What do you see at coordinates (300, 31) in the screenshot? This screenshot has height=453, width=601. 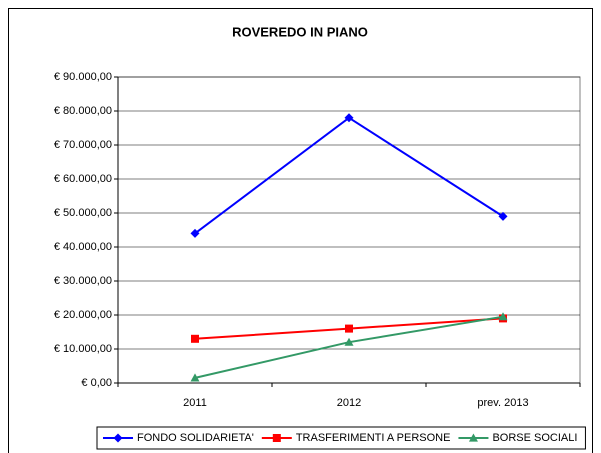 I see `chart-title: ROVEREDO IN PIANO` at bounding box center [300, 31].